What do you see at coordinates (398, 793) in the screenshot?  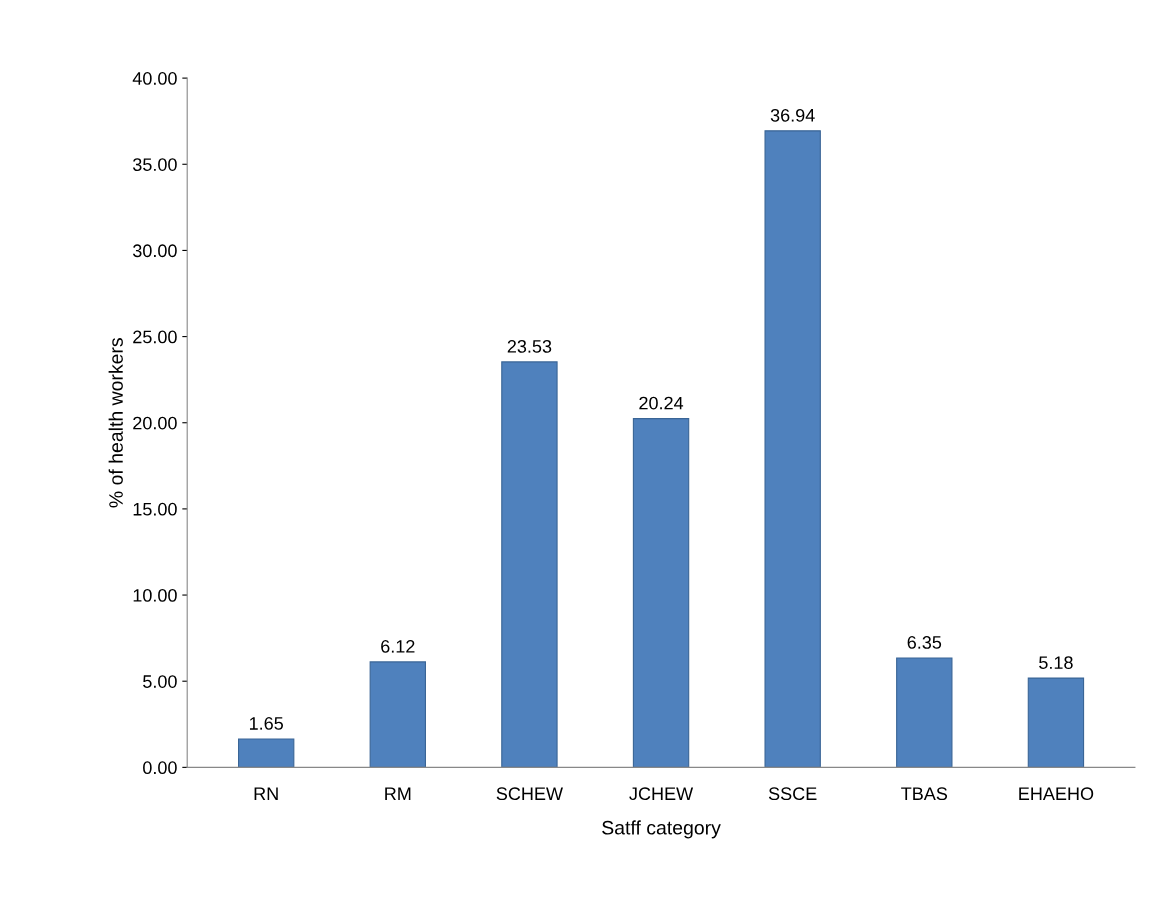 I see `x-tick-label: RM` at bounding box center [398, 793].